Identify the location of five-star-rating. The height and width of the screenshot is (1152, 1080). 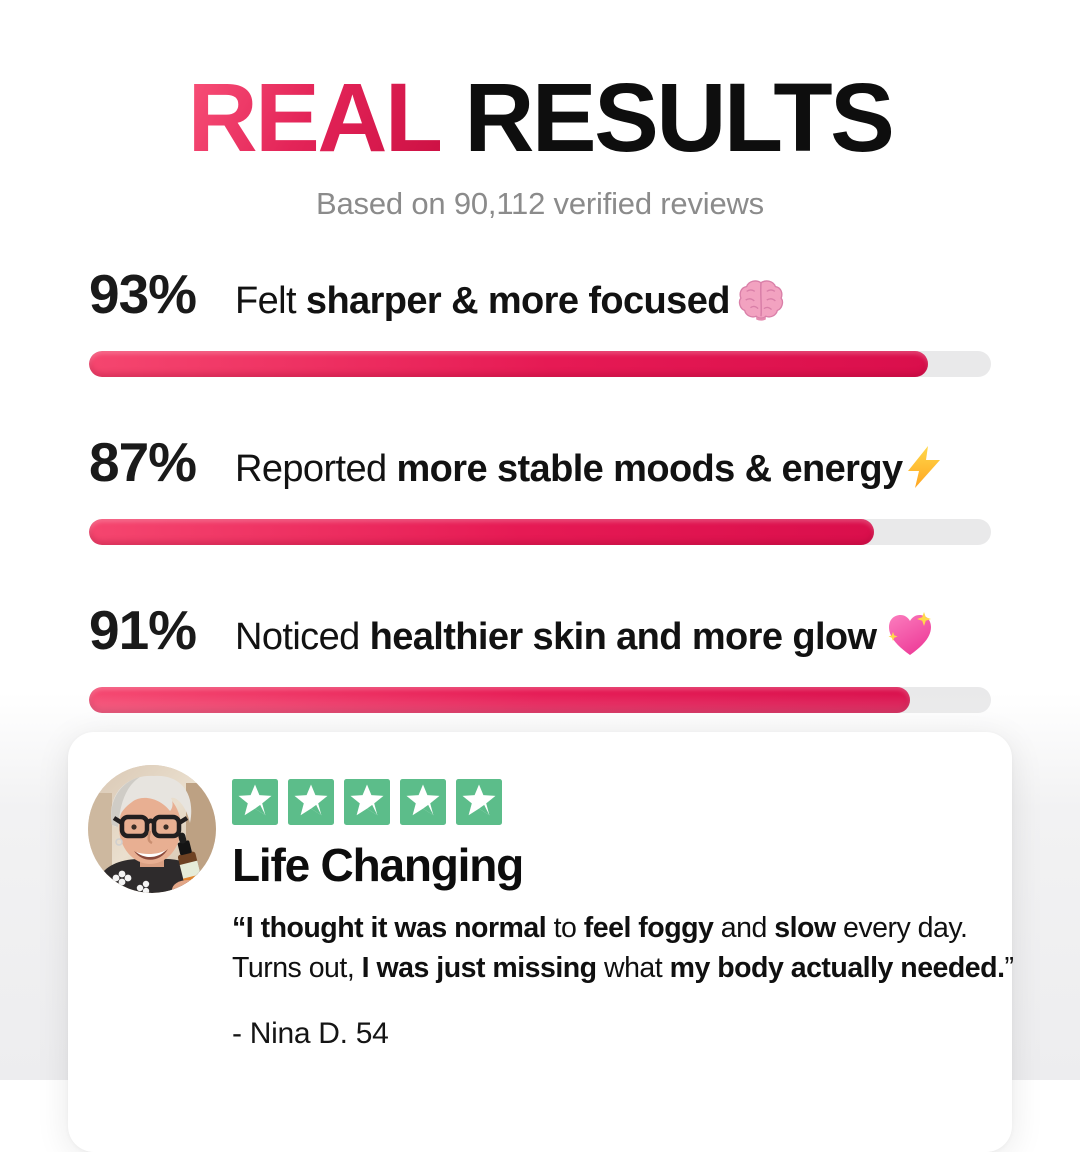
(622, 802).